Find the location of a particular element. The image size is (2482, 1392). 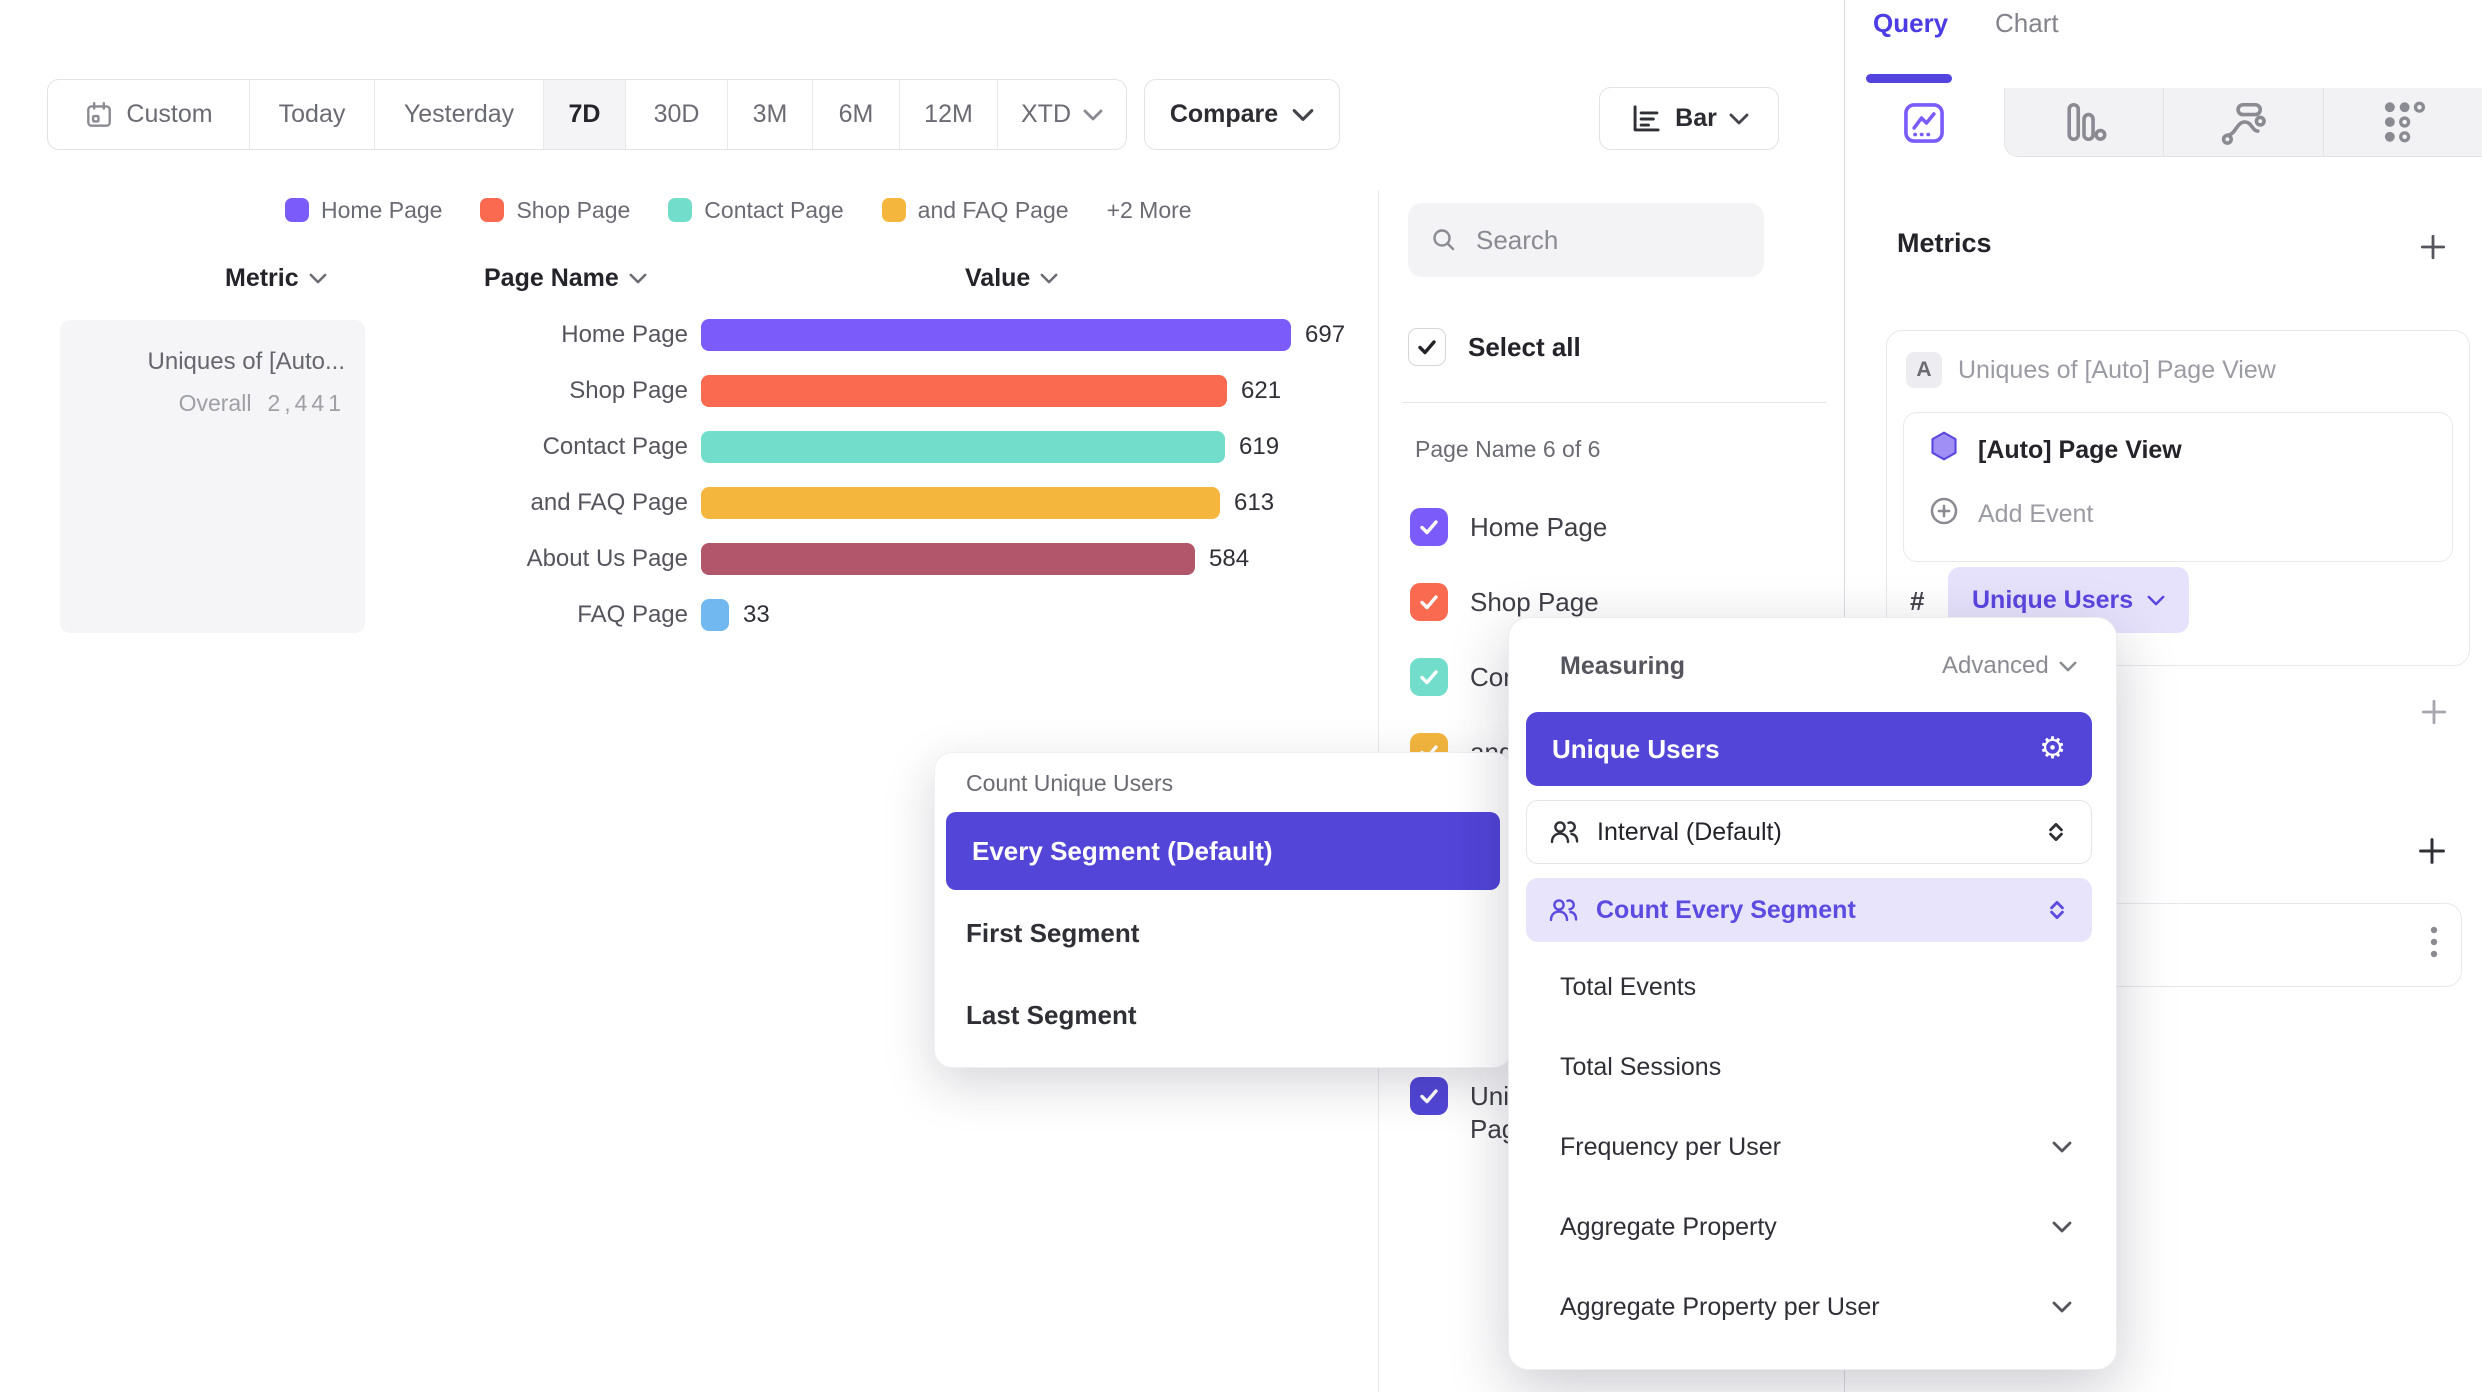

menu-item-every-segment: Every Segment (Default) is located at coordinates (1223, 851).